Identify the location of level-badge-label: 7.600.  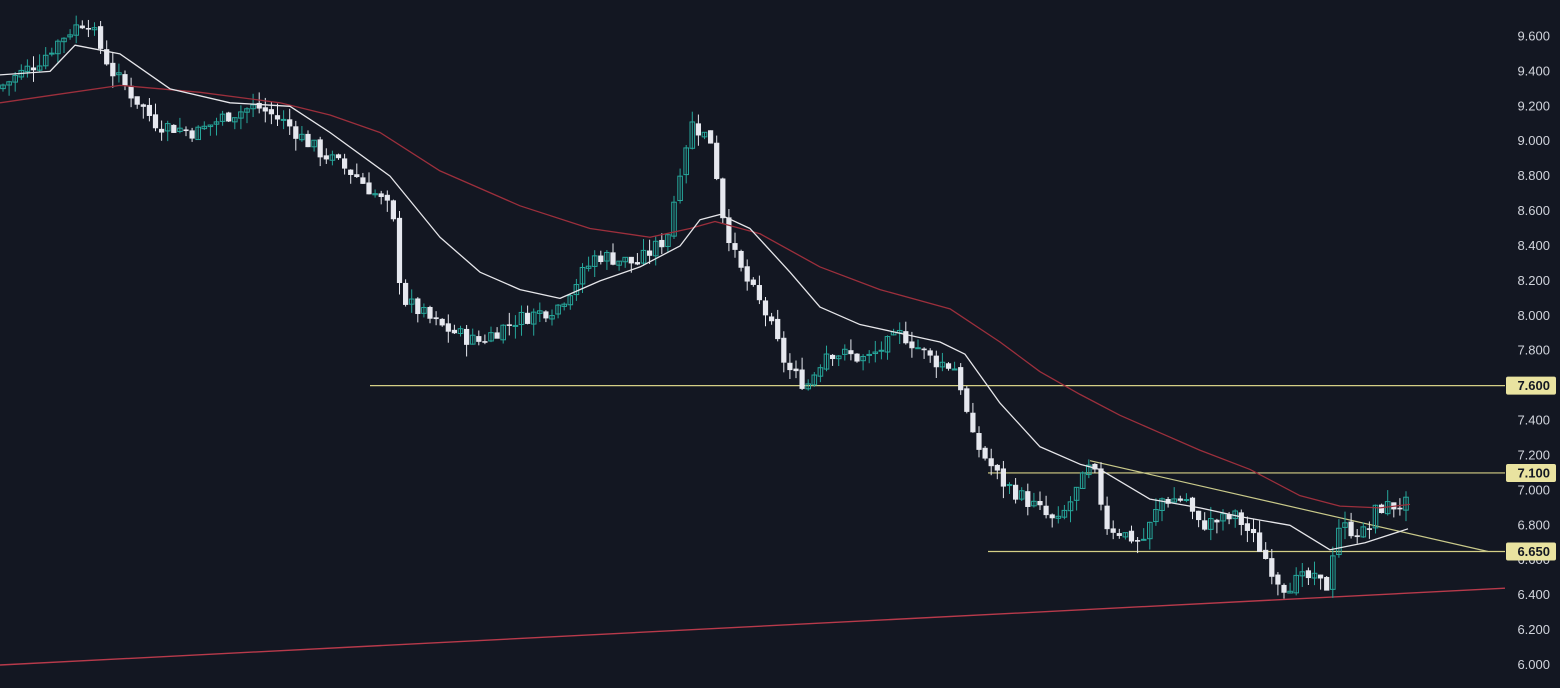
(1533, 385).